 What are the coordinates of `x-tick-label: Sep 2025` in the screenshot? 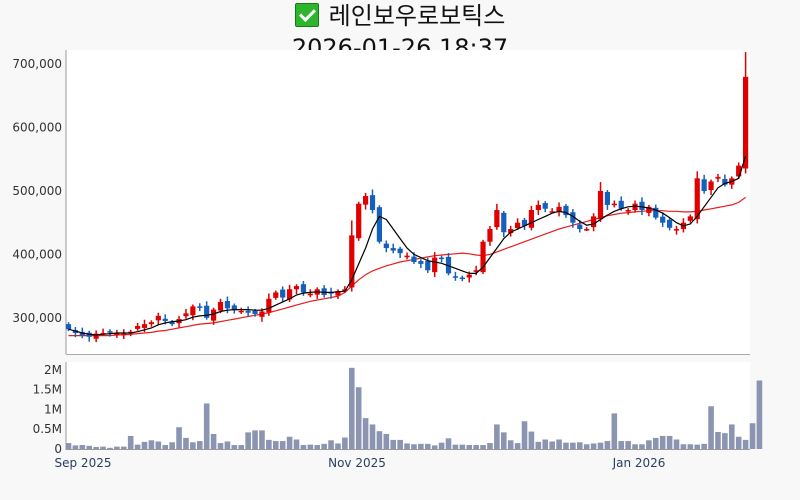 It's located at (83, 463).